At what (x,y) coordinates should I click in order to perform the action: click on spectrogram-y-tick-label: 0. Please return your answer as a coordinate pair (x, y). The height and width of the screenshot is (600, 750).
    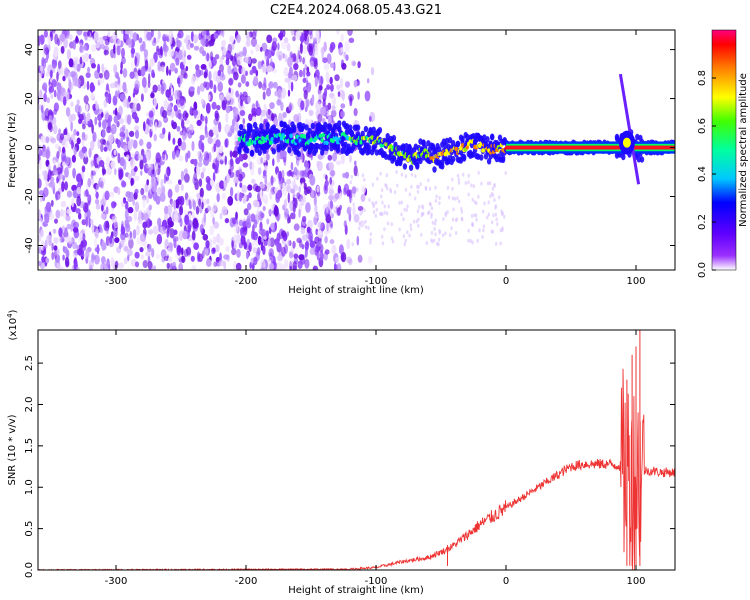
    Looking at the image, I should click on (29, 147).